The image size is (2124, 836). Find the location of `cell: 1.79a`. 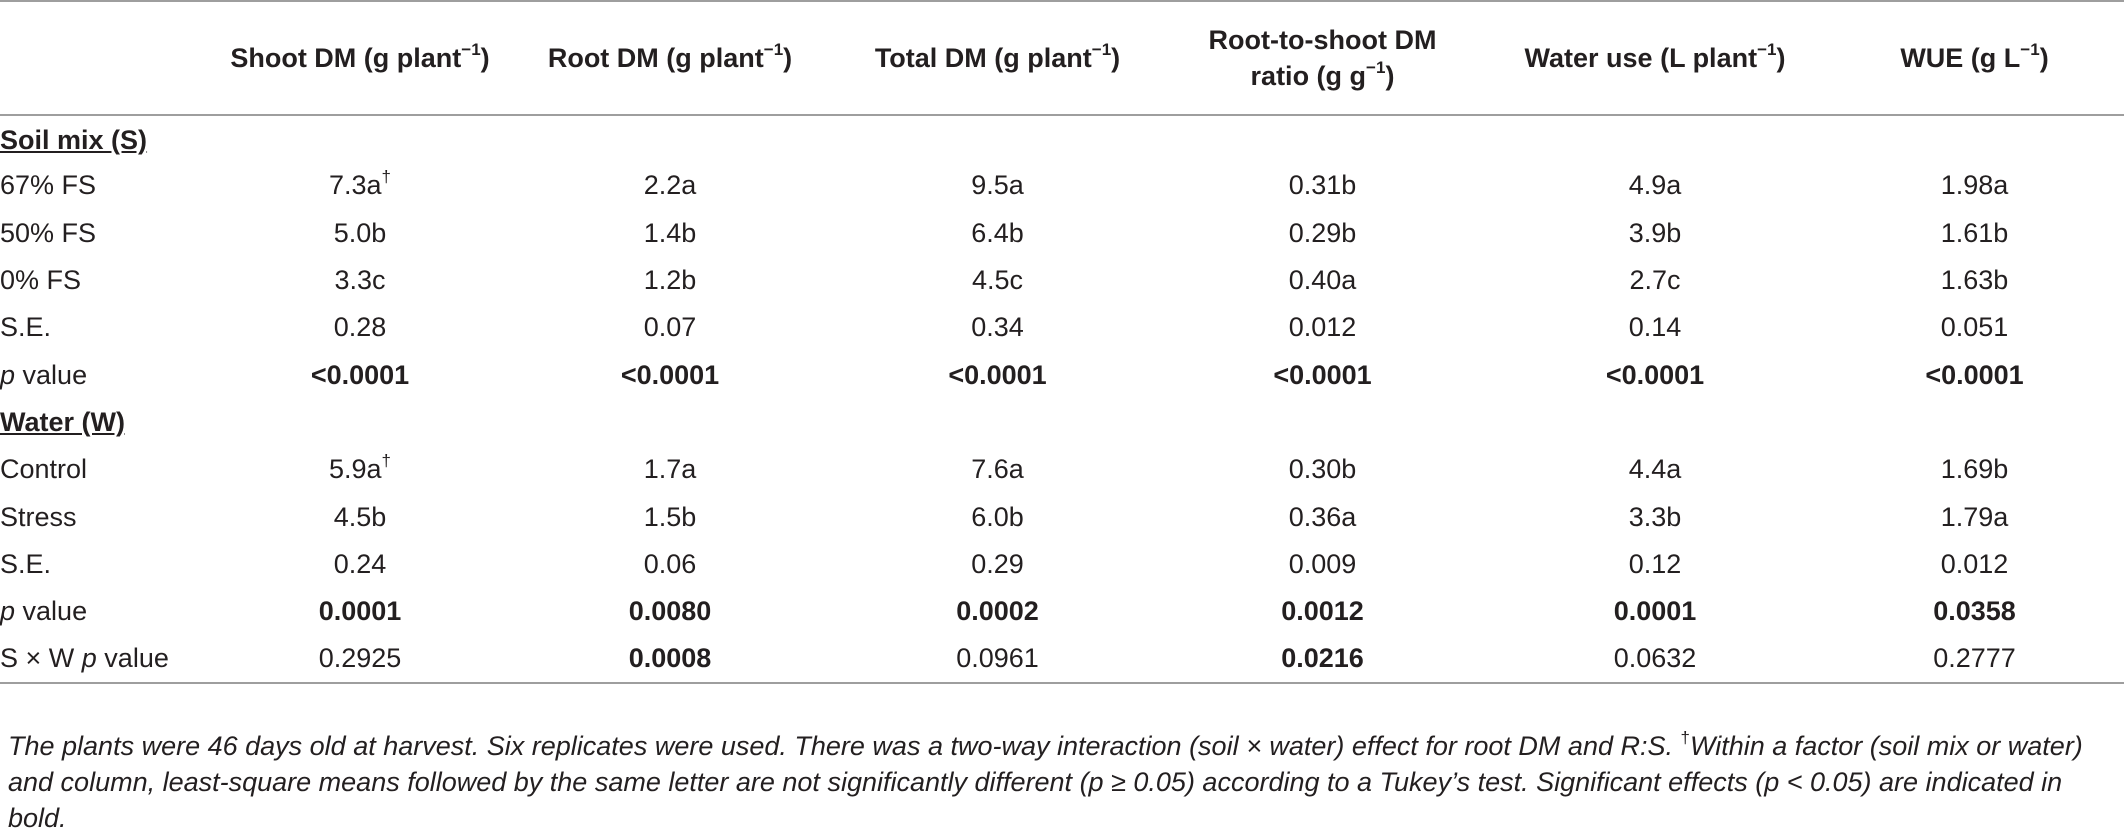

cell: 1.79a is located at coordinates (1974, 516).